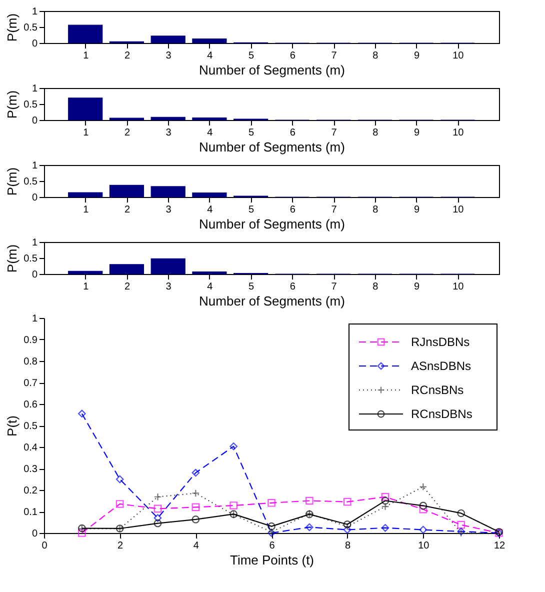  I want to click on y-tick-label: 0.9, so click(31, 340).